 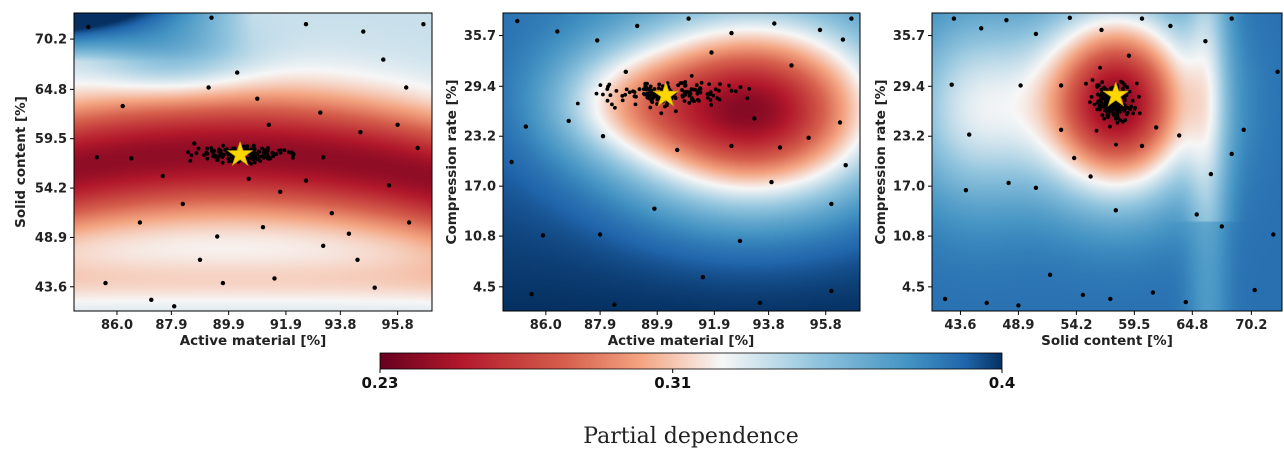 What do you see at coordinates (1105, 322) in the screenshot?
I see `x-tick-labels-3: 43.6 48.9 54.2 59.5 64.8 70.2` at bounding box center [1105, 322].